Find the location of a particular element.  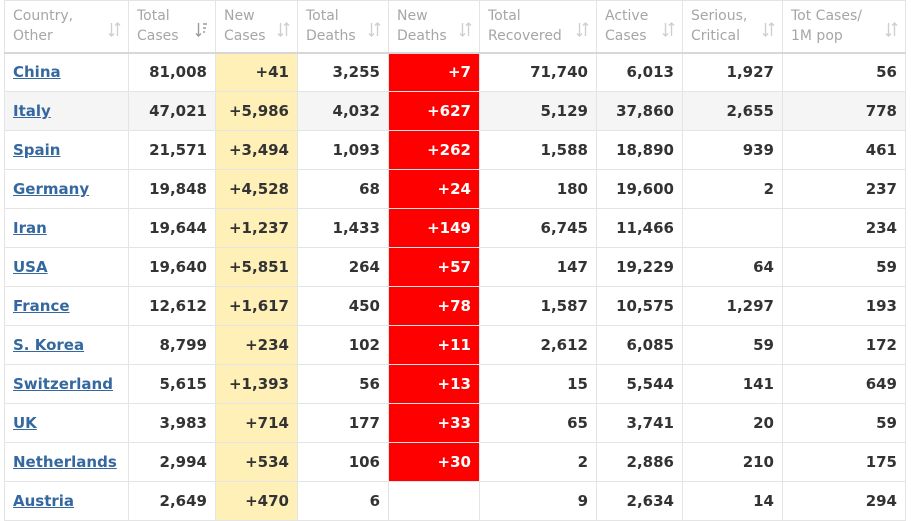

serious-critical-cell: 2,655 is located at coordinates (732, 111).